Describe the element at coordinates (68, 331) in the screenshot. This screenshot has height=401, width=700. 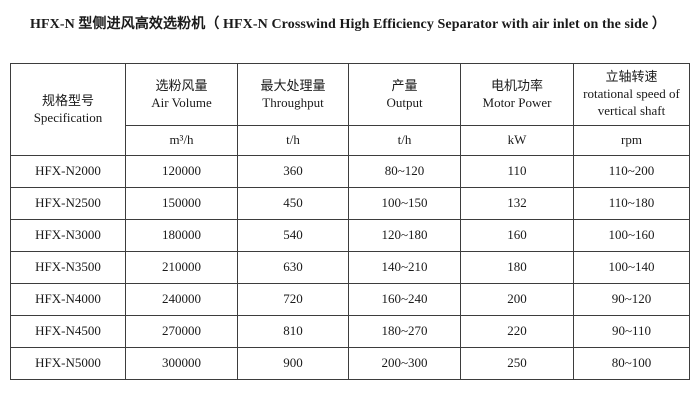
I see `table-cell: HFX-N4500` at that location.